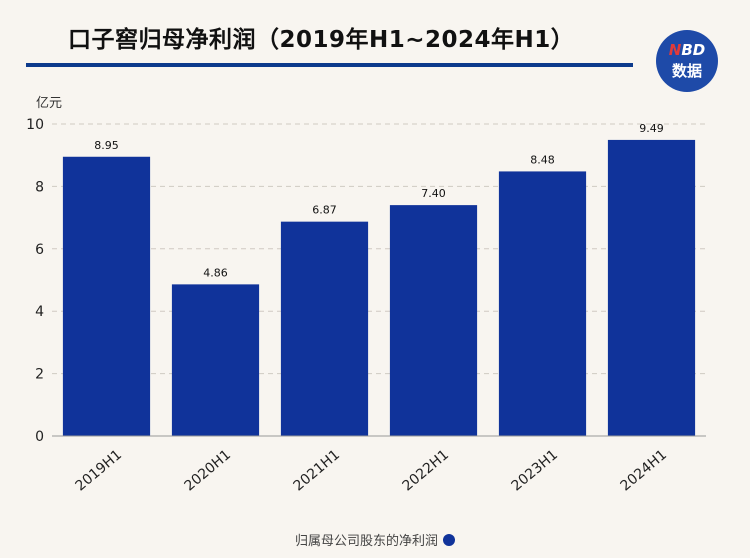 This screenshot has width=750, height=558. I want to click on legend: 归属母公司股东的净利润, so click(375, 539).